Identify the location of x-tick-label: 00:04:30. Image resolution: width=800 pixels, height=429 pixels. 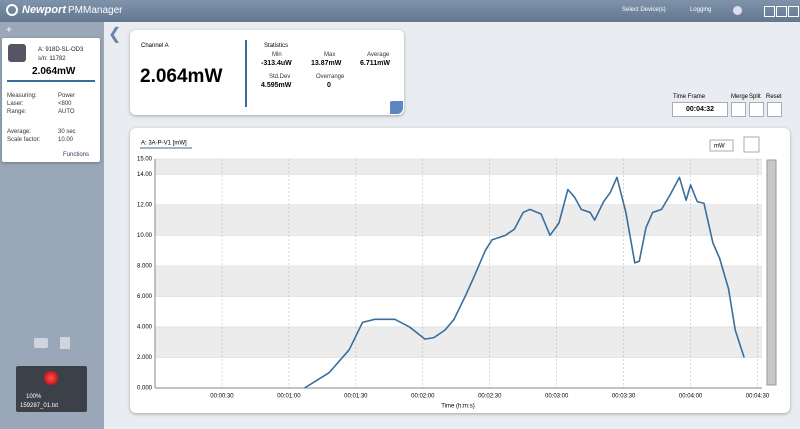
(758, 397).